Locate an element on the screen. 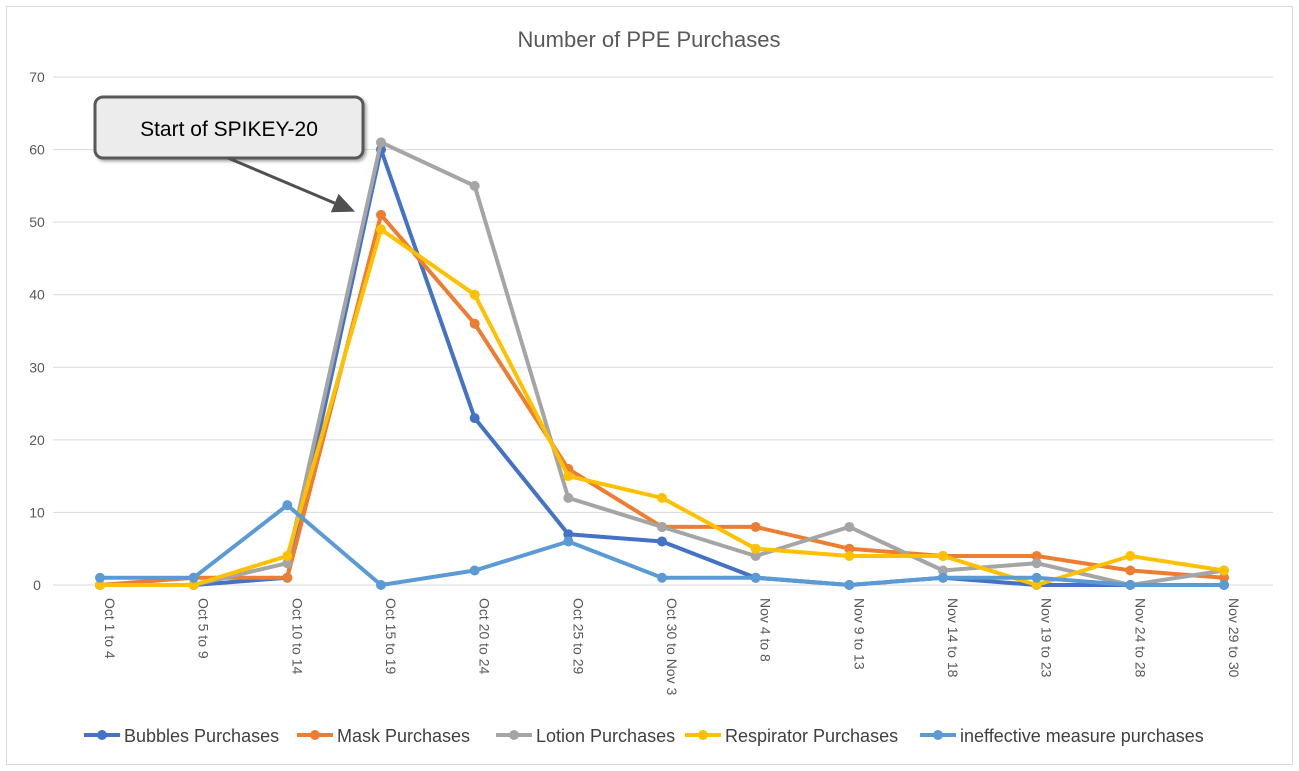 The height and width of the screenshot is (771, 1299). x-tick-label: Oct 5 to 9 is located at coordinates (204, 628).